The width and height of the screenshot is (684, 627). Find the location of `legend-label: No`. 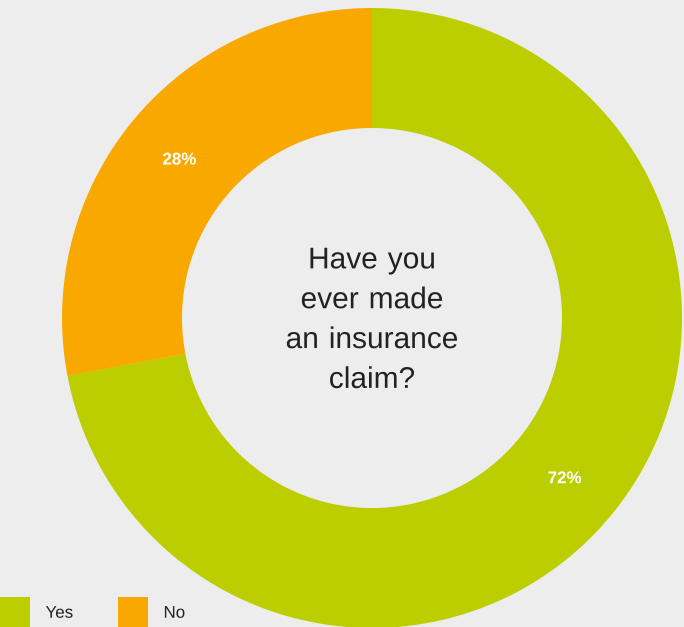

legend-label: No is located at coordinates (174, 612).